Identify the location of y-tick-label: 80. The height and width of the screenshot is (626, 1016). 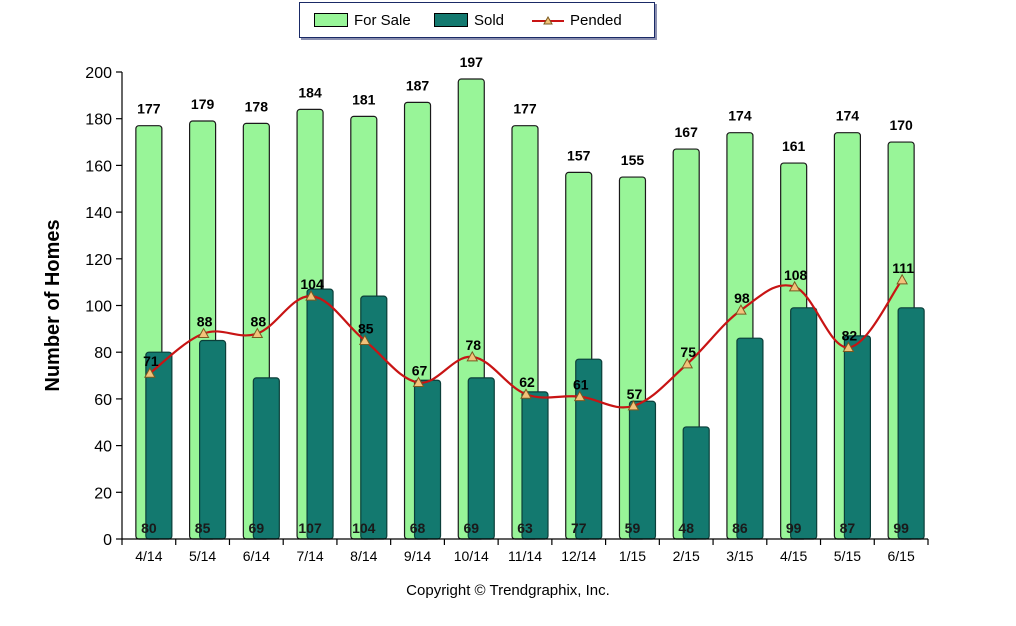
(103, 353).